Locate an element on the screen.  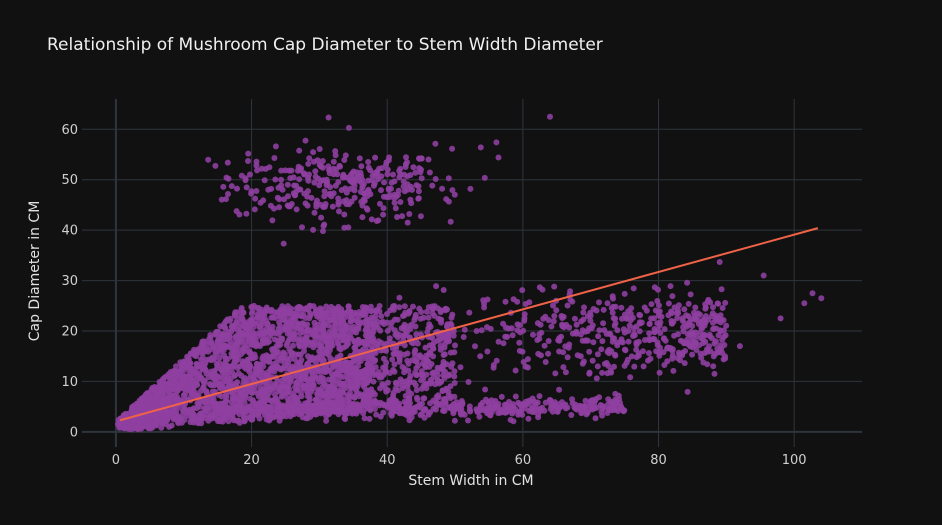
y-tick-label: 60 is located at coordinates (69, 130).